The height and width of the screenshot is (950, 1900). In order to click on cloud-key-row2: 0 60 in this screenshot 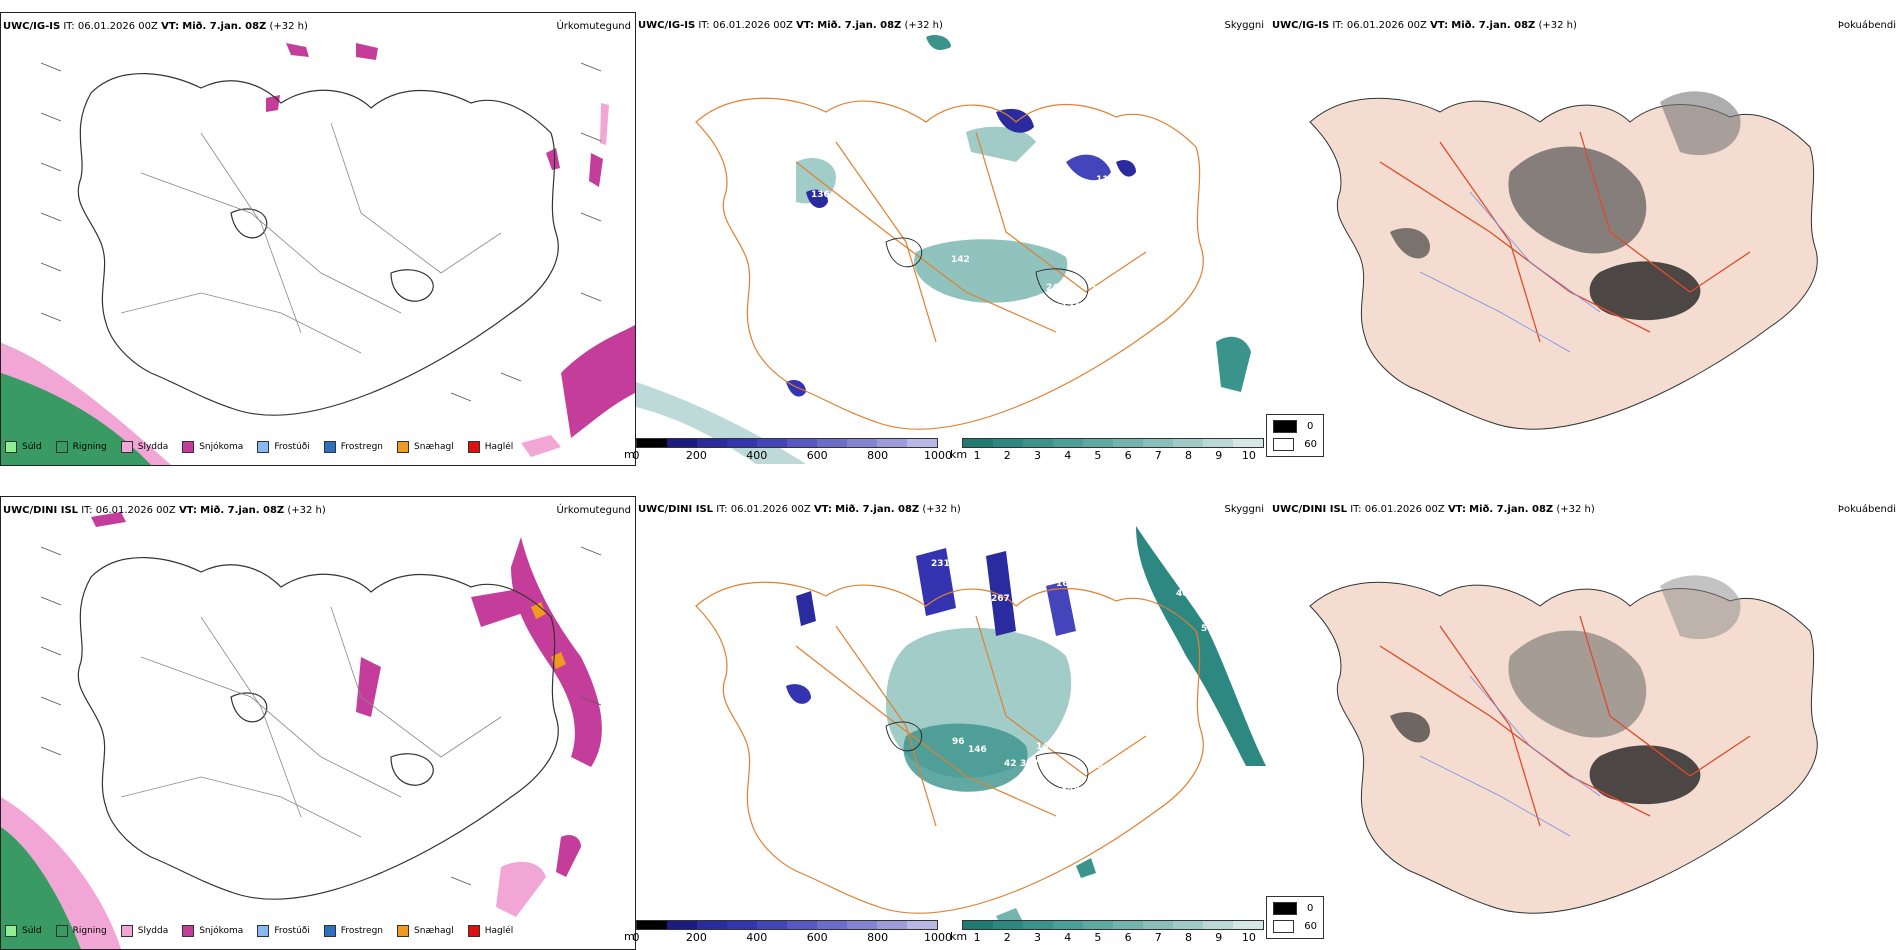, I will do `click(1295, 917)`.